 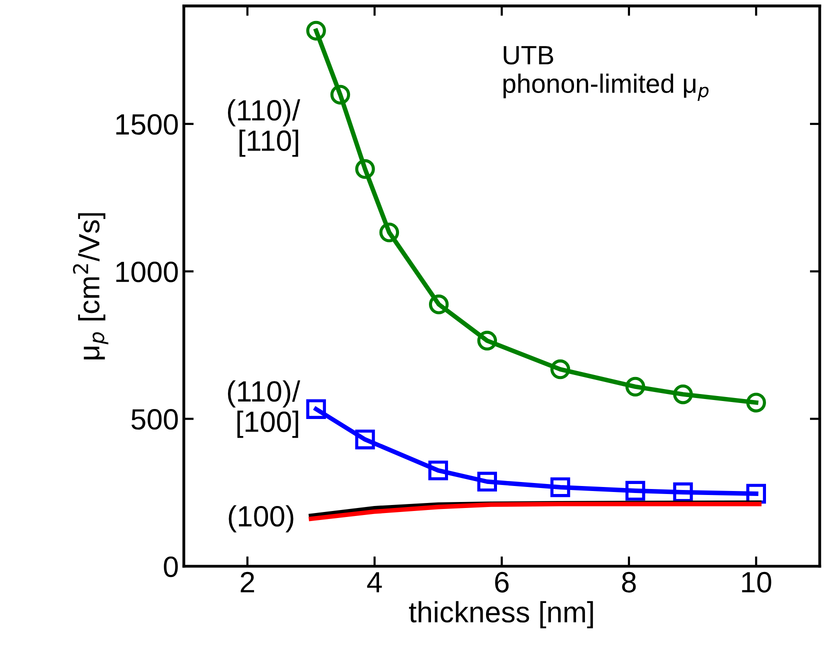 I want to click on series-label: (100), so click(x=261, y=518).